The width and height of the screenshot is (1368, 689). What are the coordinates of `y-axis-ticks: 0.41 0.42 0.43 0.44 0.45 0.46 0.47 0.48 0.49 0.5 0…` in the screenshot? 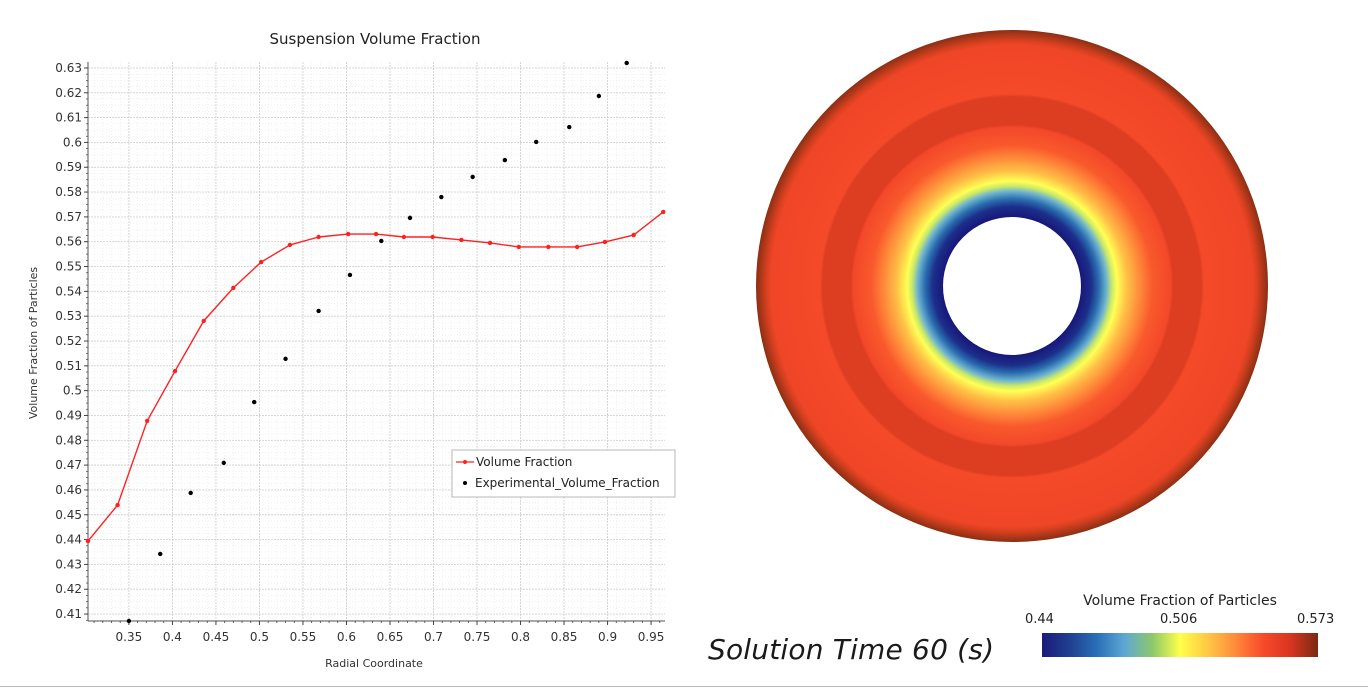 It's located at (71, 341).